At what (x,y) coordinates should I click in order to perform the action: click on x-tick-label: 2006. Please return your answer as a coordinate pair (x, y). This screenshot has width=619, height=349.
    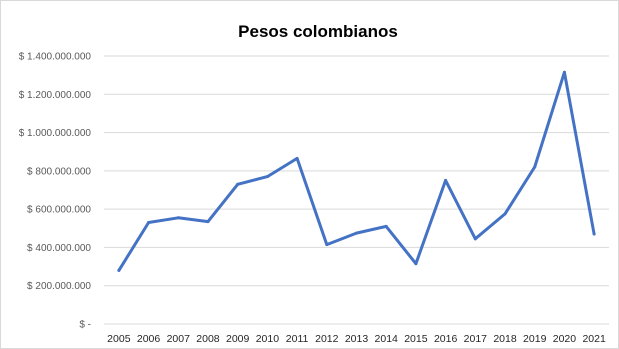
    Looking at the image, I should click on (149, 339).